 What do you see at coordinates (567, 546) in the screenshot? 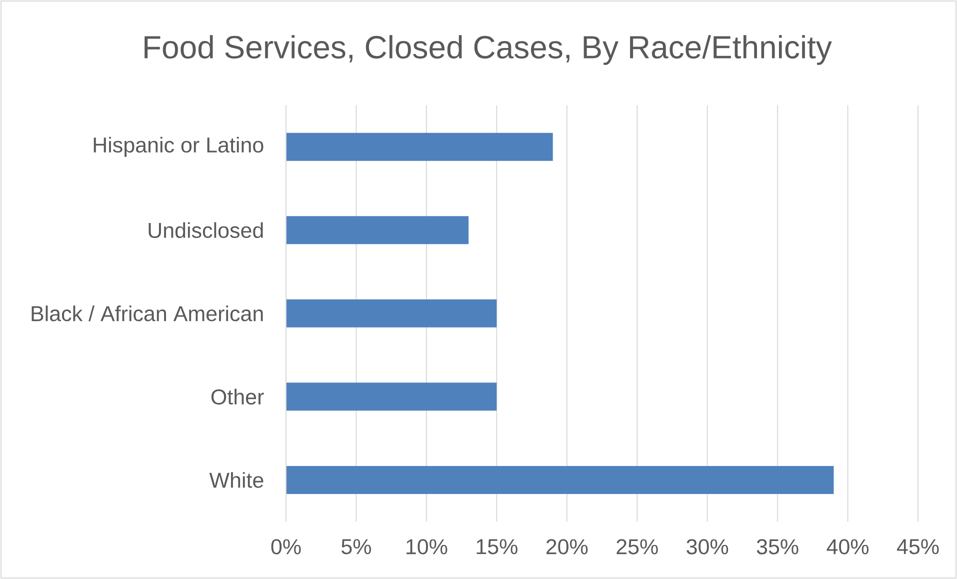
I see `x-tick-label: 20%` at bounding box center [567, 546].